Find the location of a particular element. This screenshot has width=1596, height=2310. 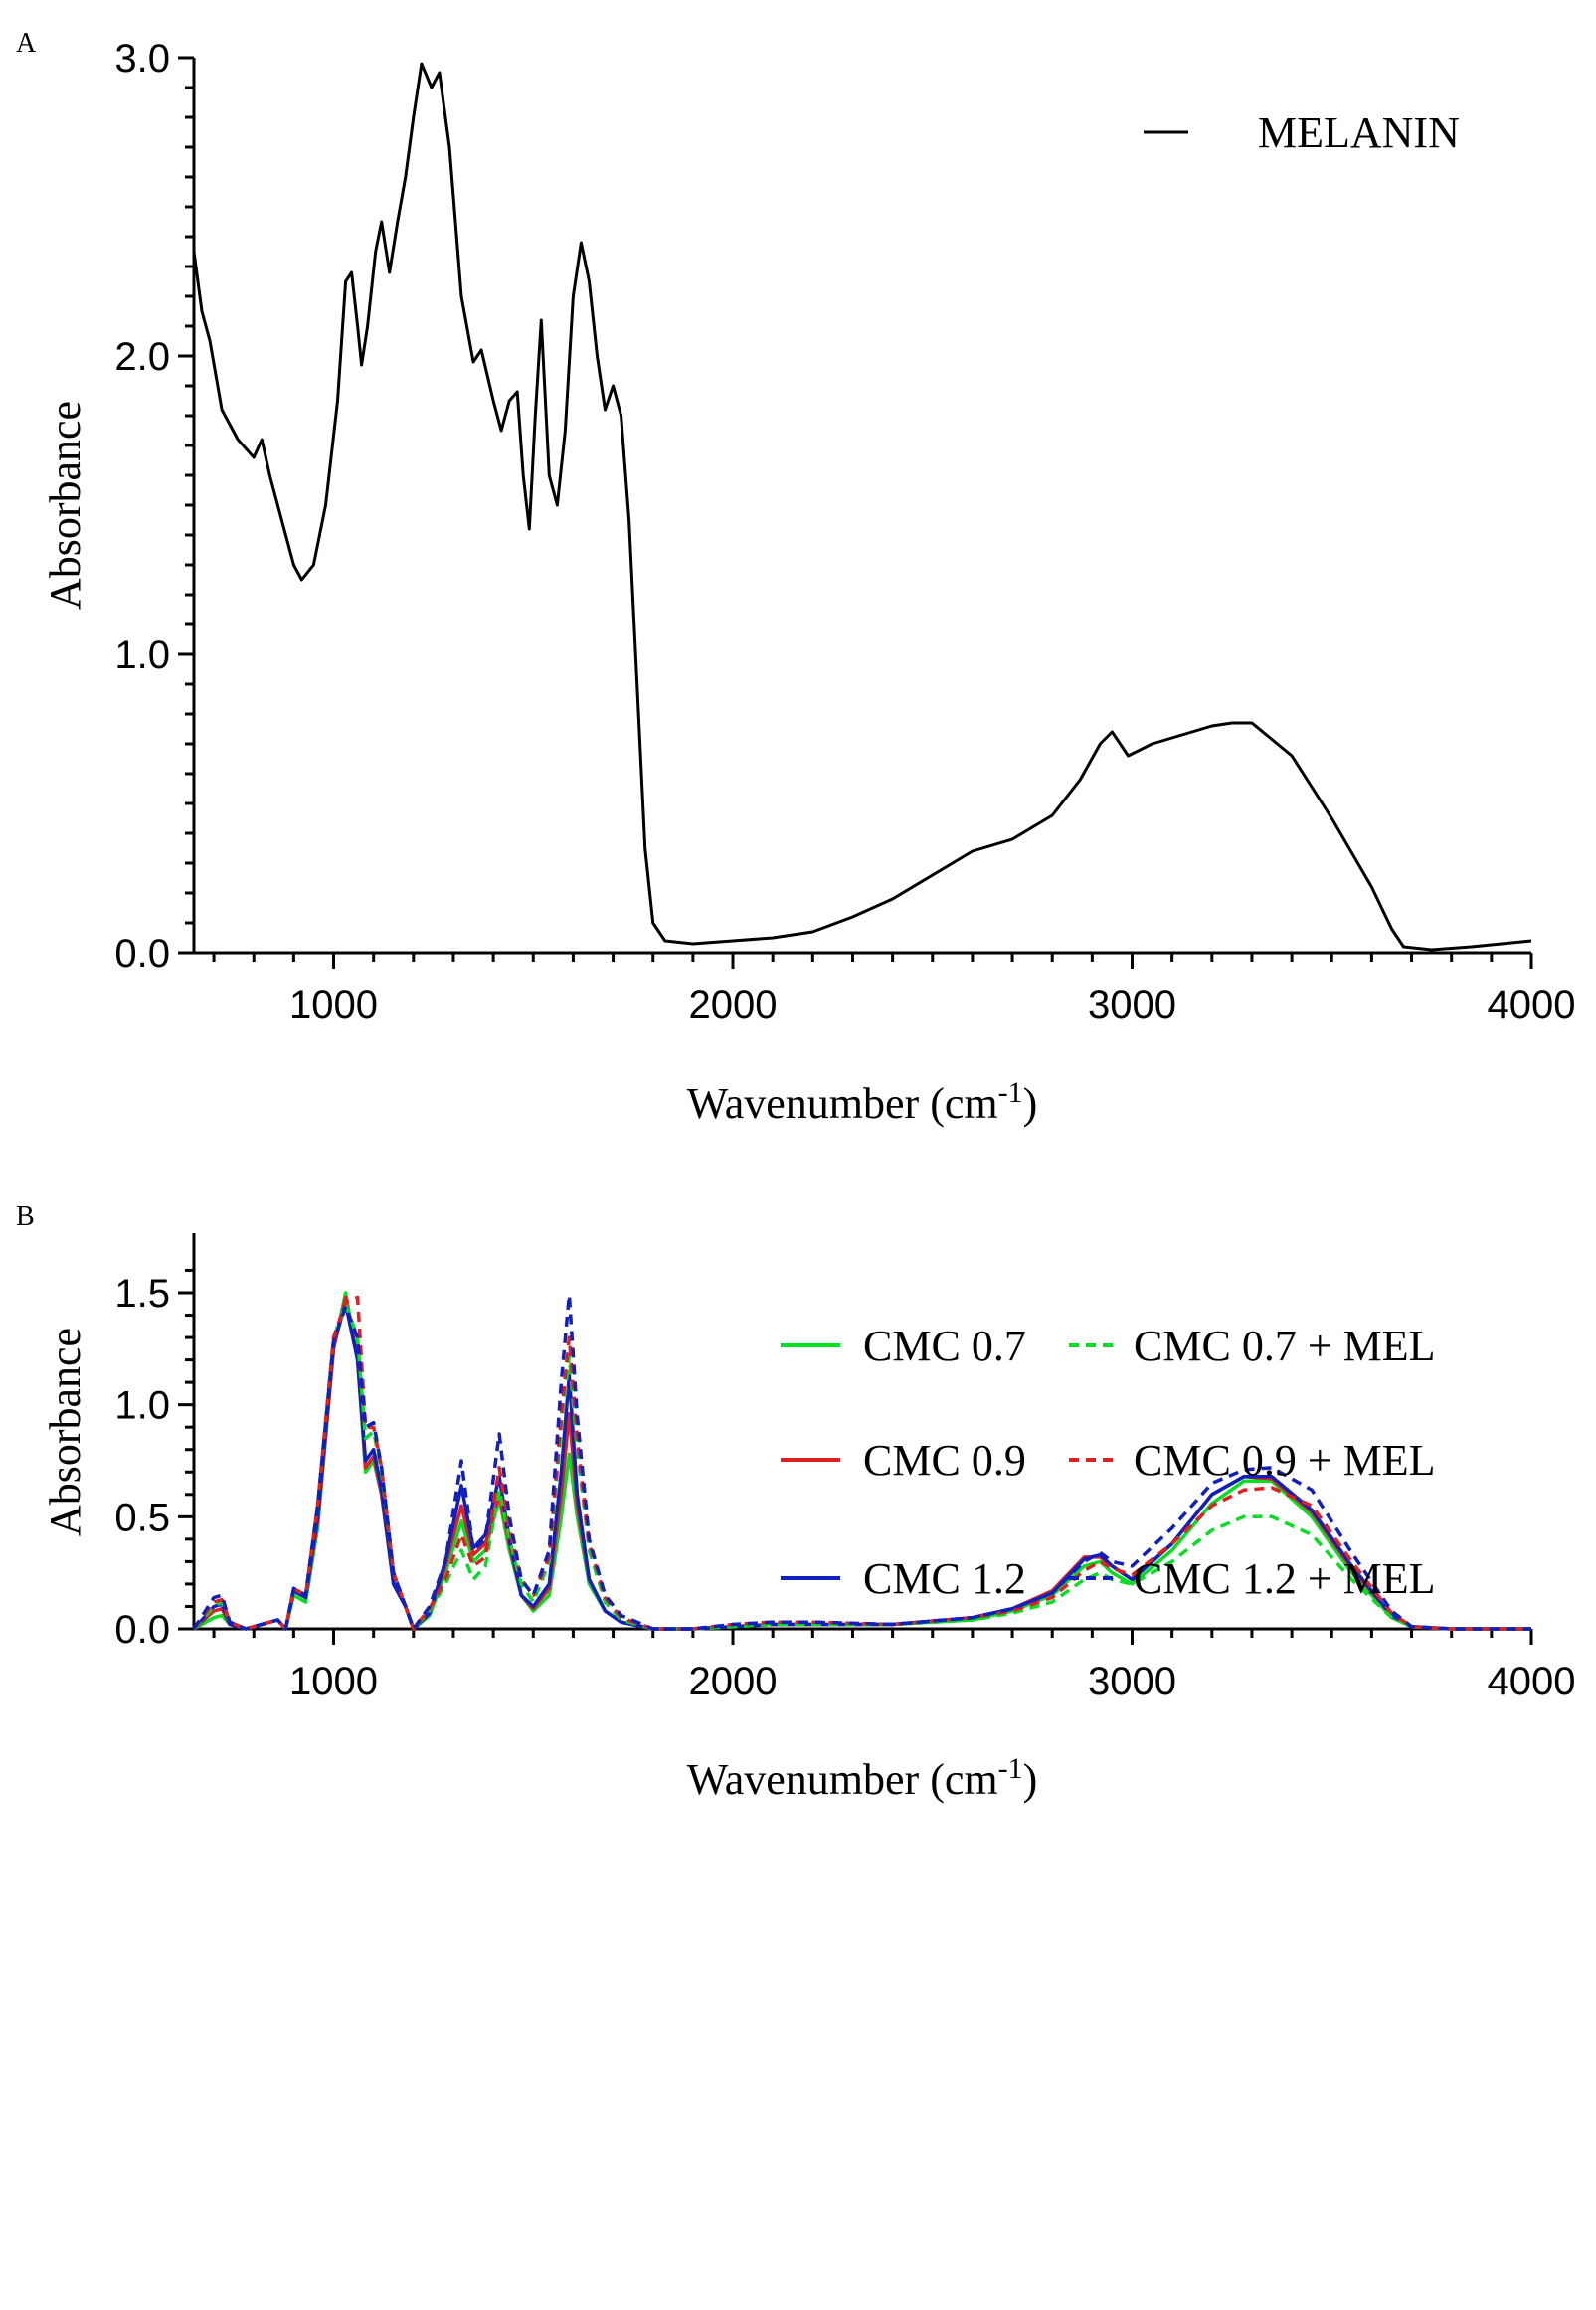

panel-a-legend: MELANIN is located at coordinates (1302, 132).